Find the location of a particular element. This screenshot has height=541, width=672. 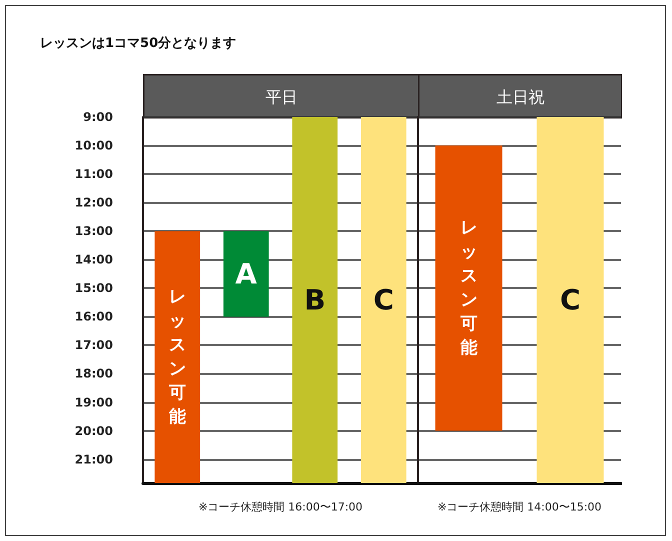

y-tick-label: 12:00 is located at coordinates (93, 203).